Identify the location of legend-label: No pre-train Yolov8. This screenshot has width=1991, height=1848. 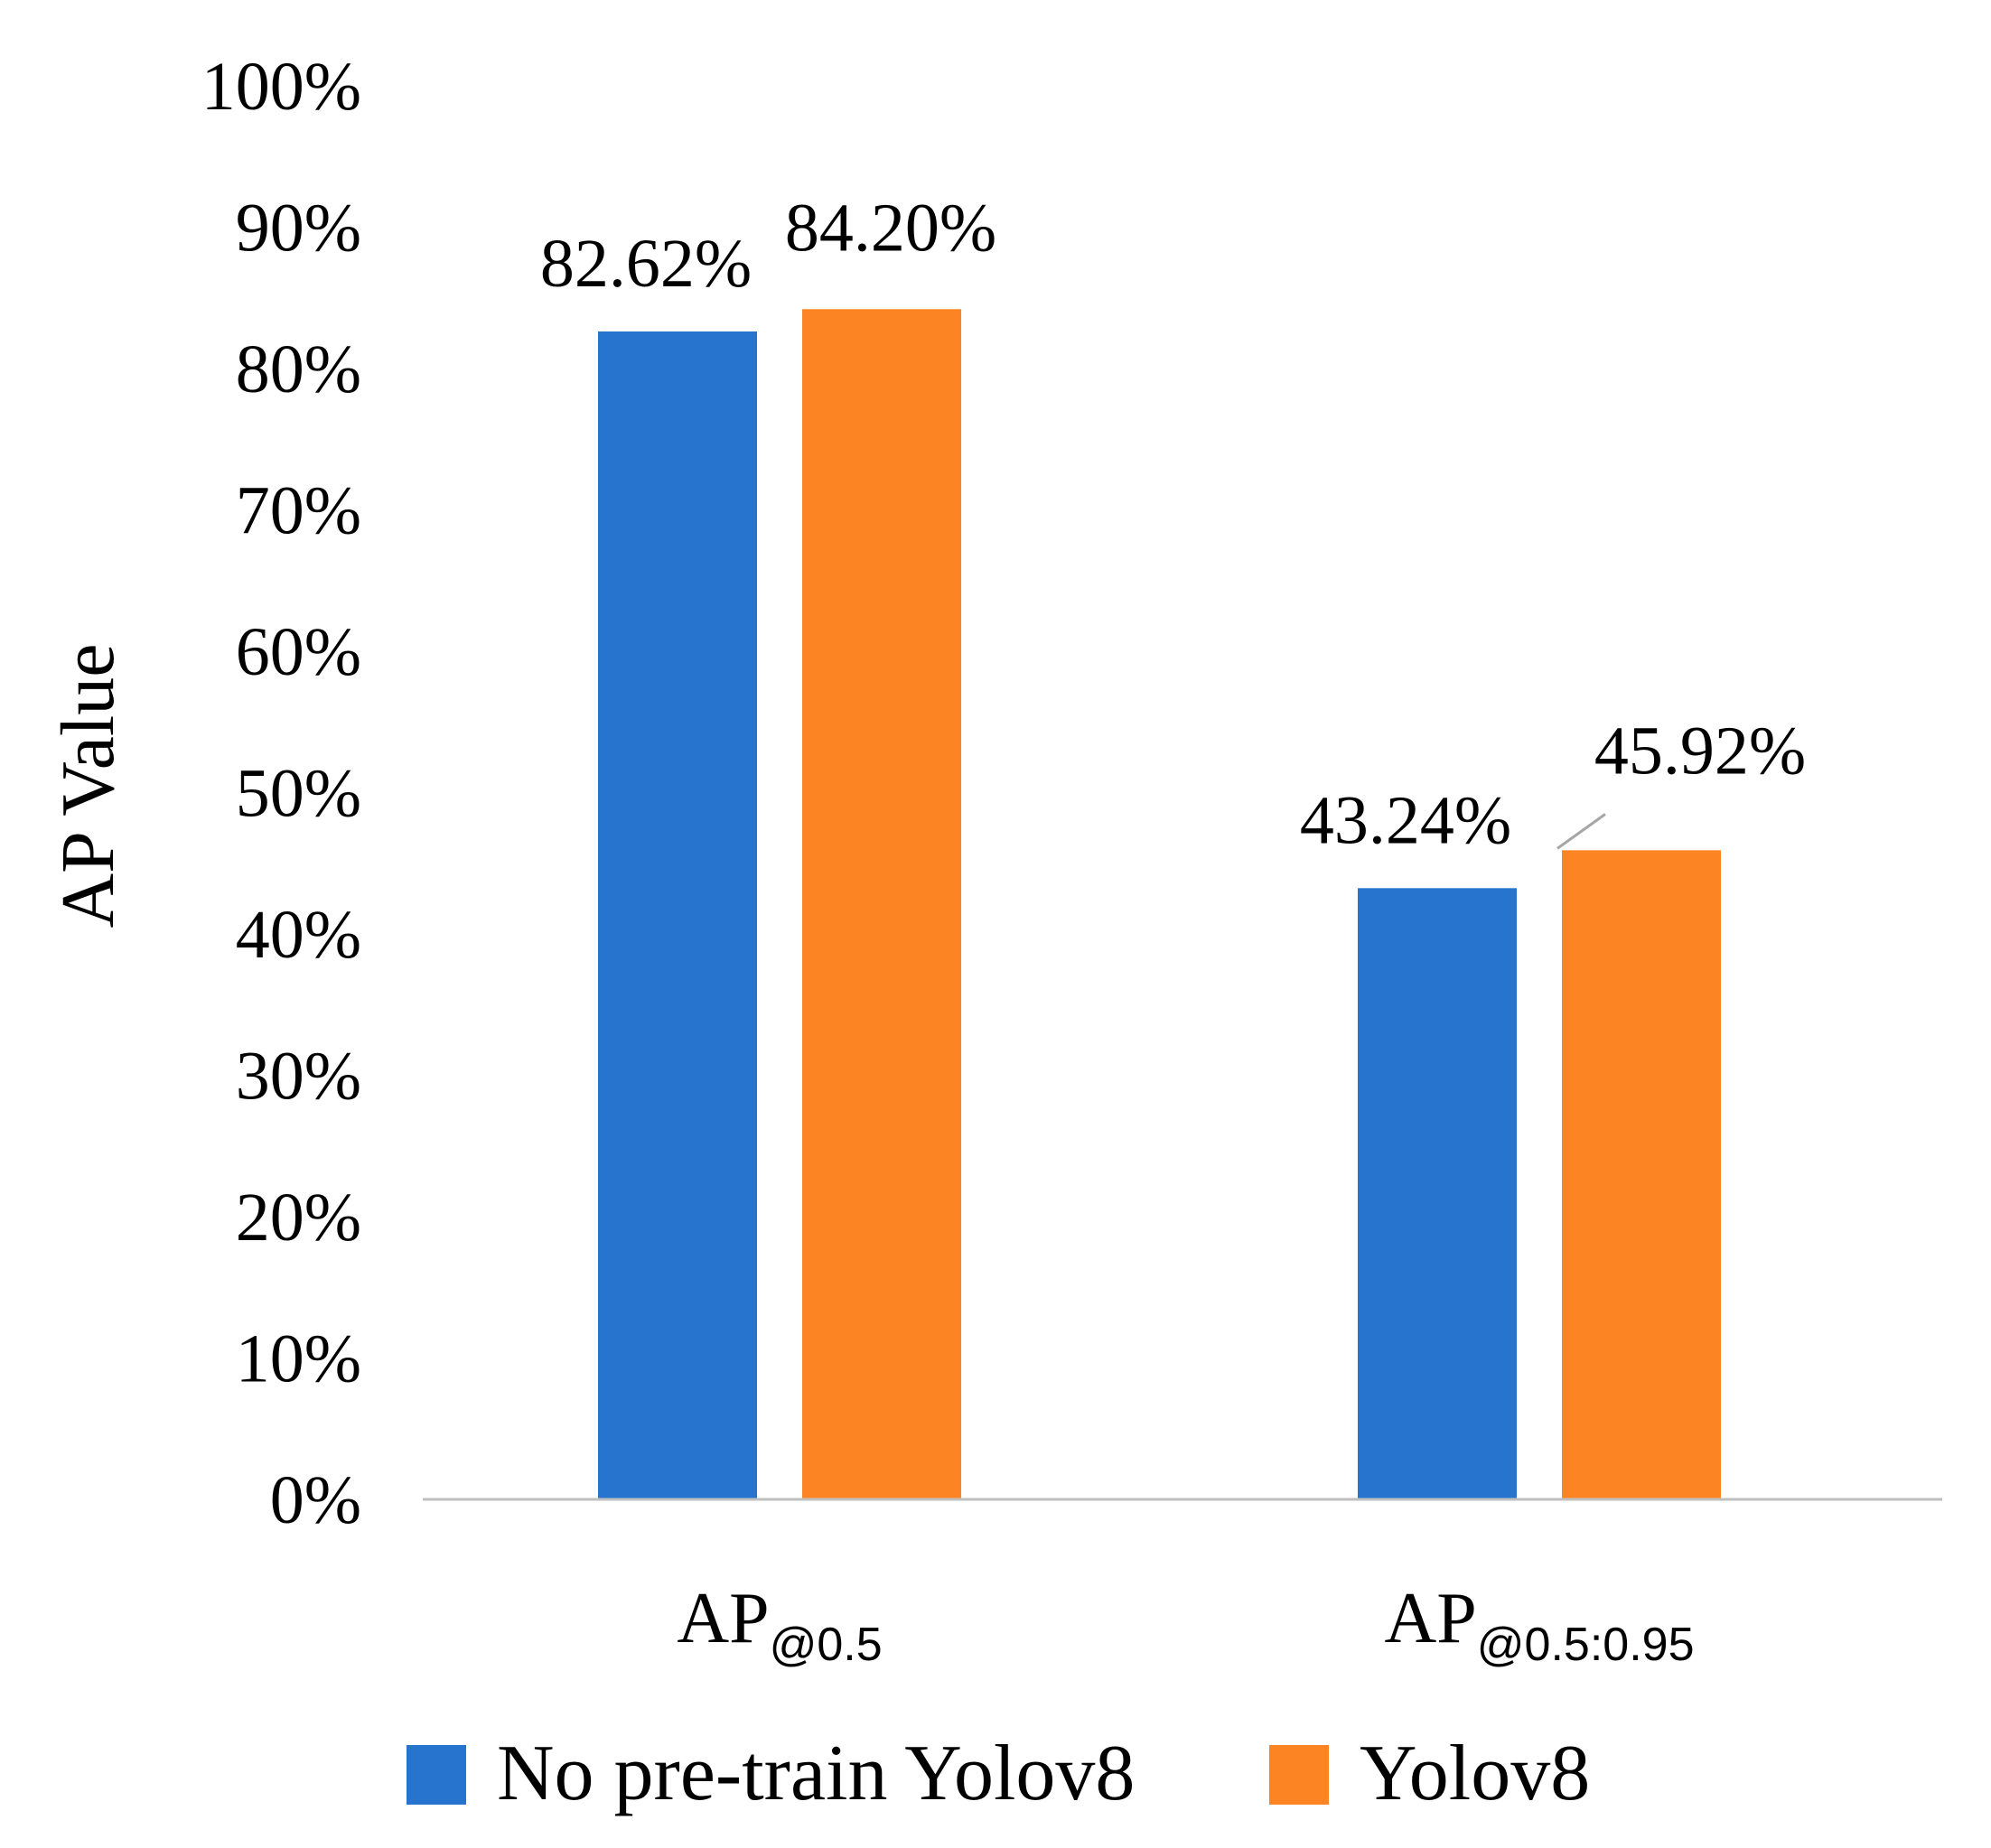
(816, 1774).